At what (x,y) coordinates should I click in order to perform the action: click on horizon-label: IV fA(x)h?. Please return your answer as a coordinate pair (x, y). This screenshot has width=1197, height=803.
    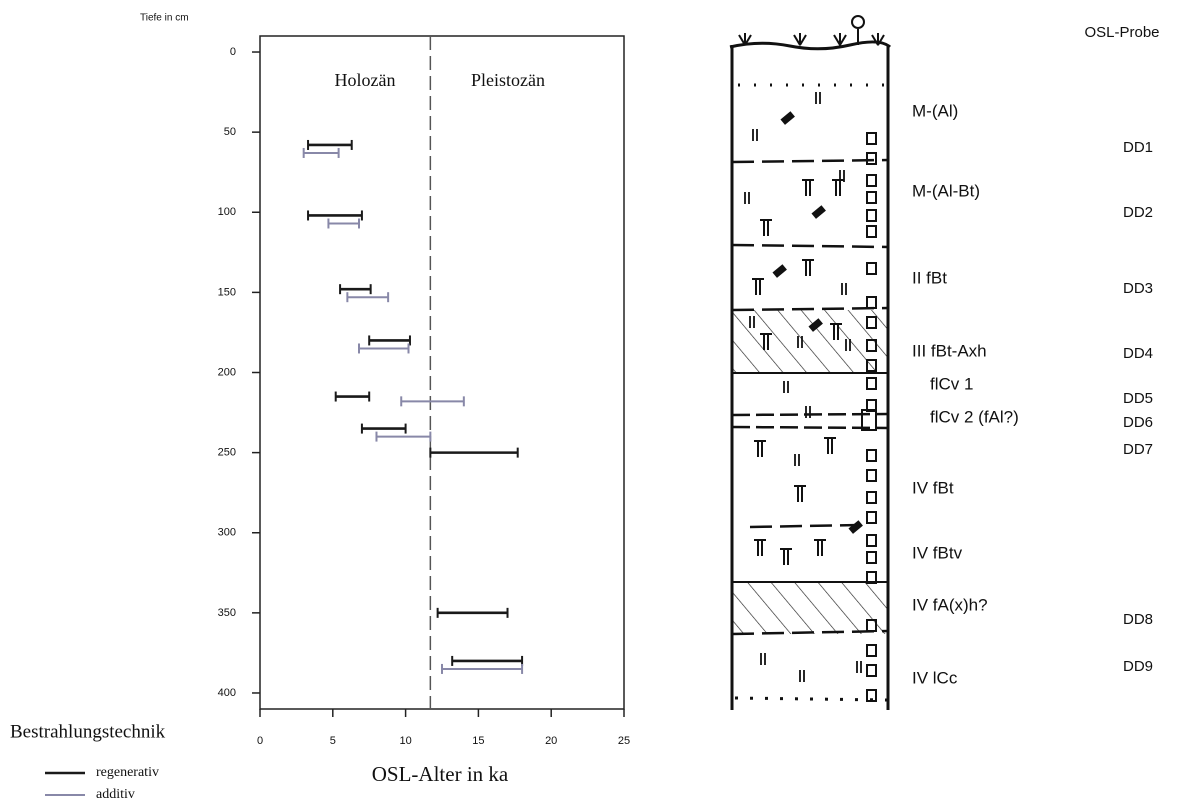
    Looking at the image, I should click on (950, 604).